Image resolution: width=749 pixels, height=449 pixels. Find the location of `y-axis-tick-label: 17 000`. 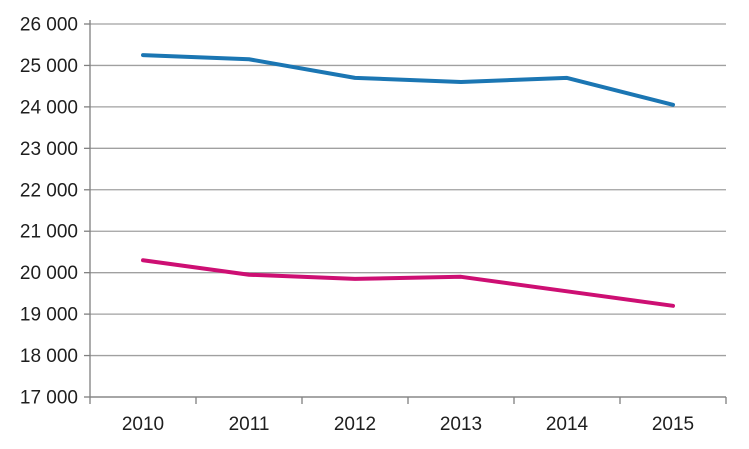

y-axis-tick-label: 17 000 is located at coordinates (49, 398).